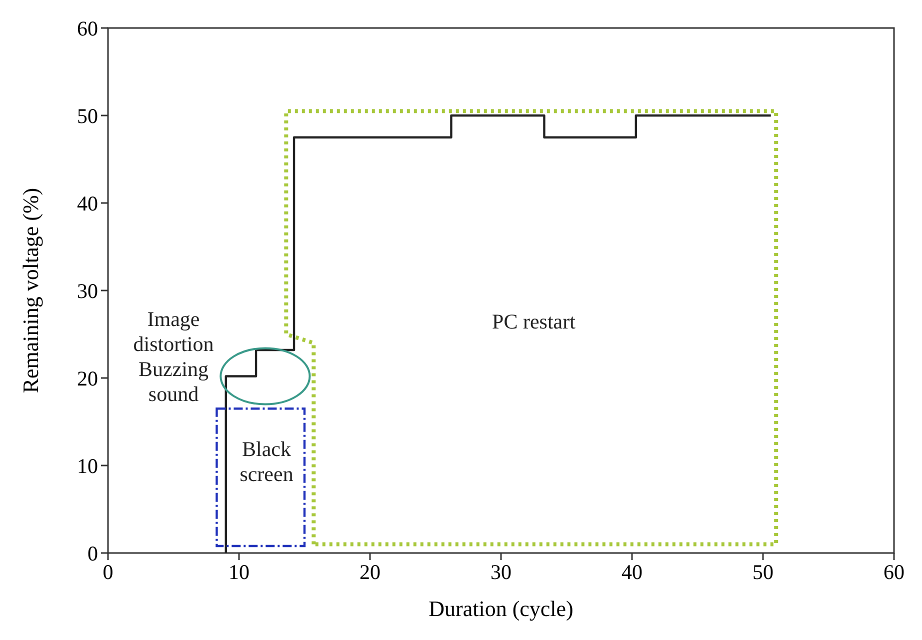  Describe the element at coordinates (501, 572) in the screenshot. I see `x-tick-label: 30` at that location.